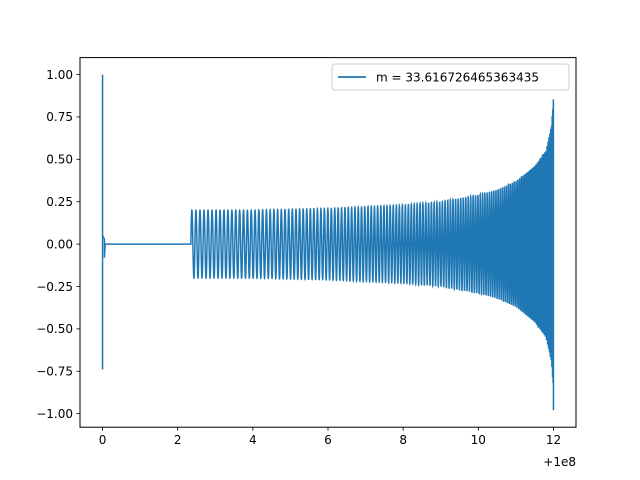  What do you see at coordinates (59, 75) in the screenshot?
I see `y-tick-label: 1.00` at bounding box center [59, 75].